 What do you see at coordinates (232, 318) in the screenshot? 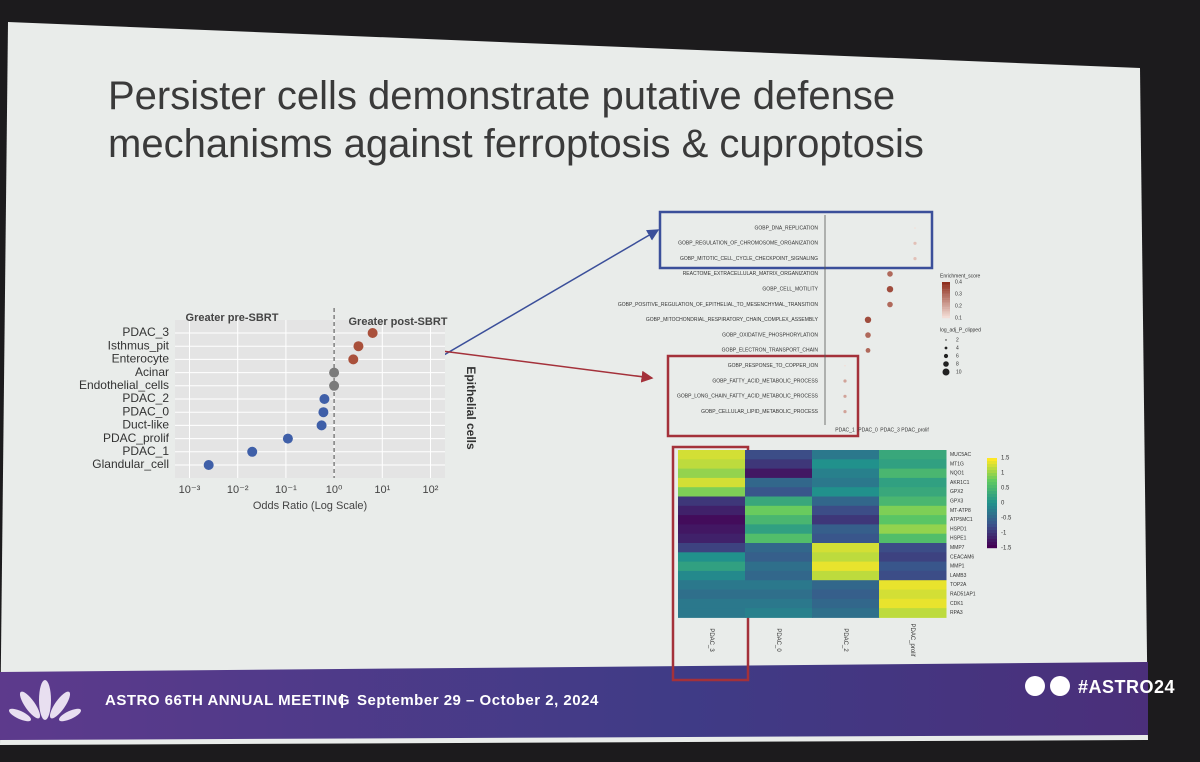
I see `annotation: Greater pre-SBRT` at bounding box center [232, 318].